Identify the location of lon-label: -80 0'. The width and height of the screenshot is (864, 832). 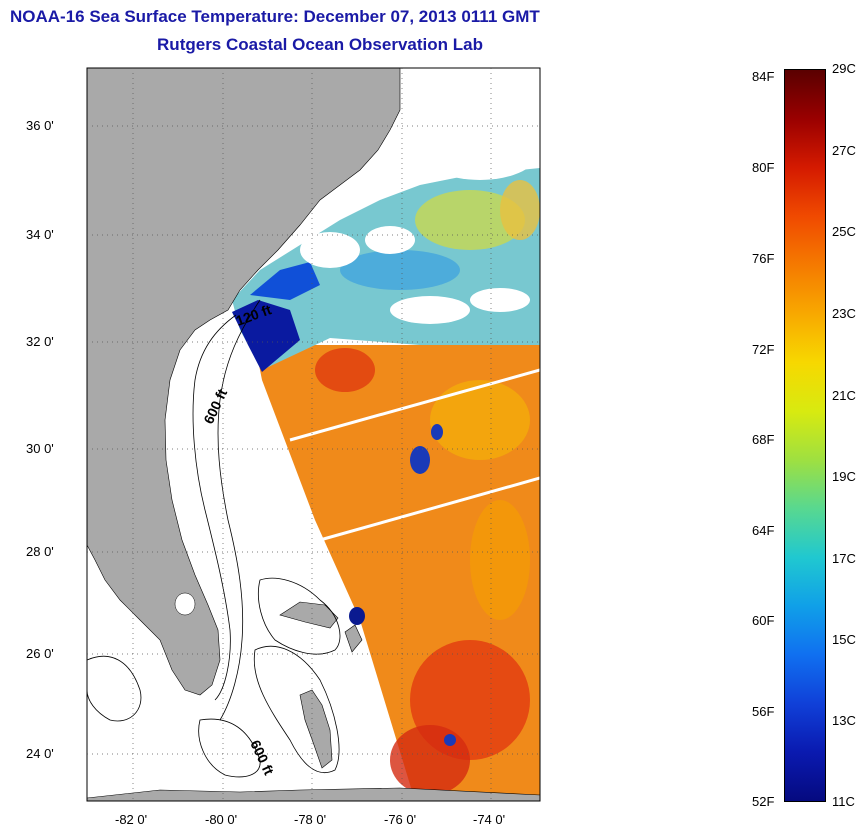
(221, 819).